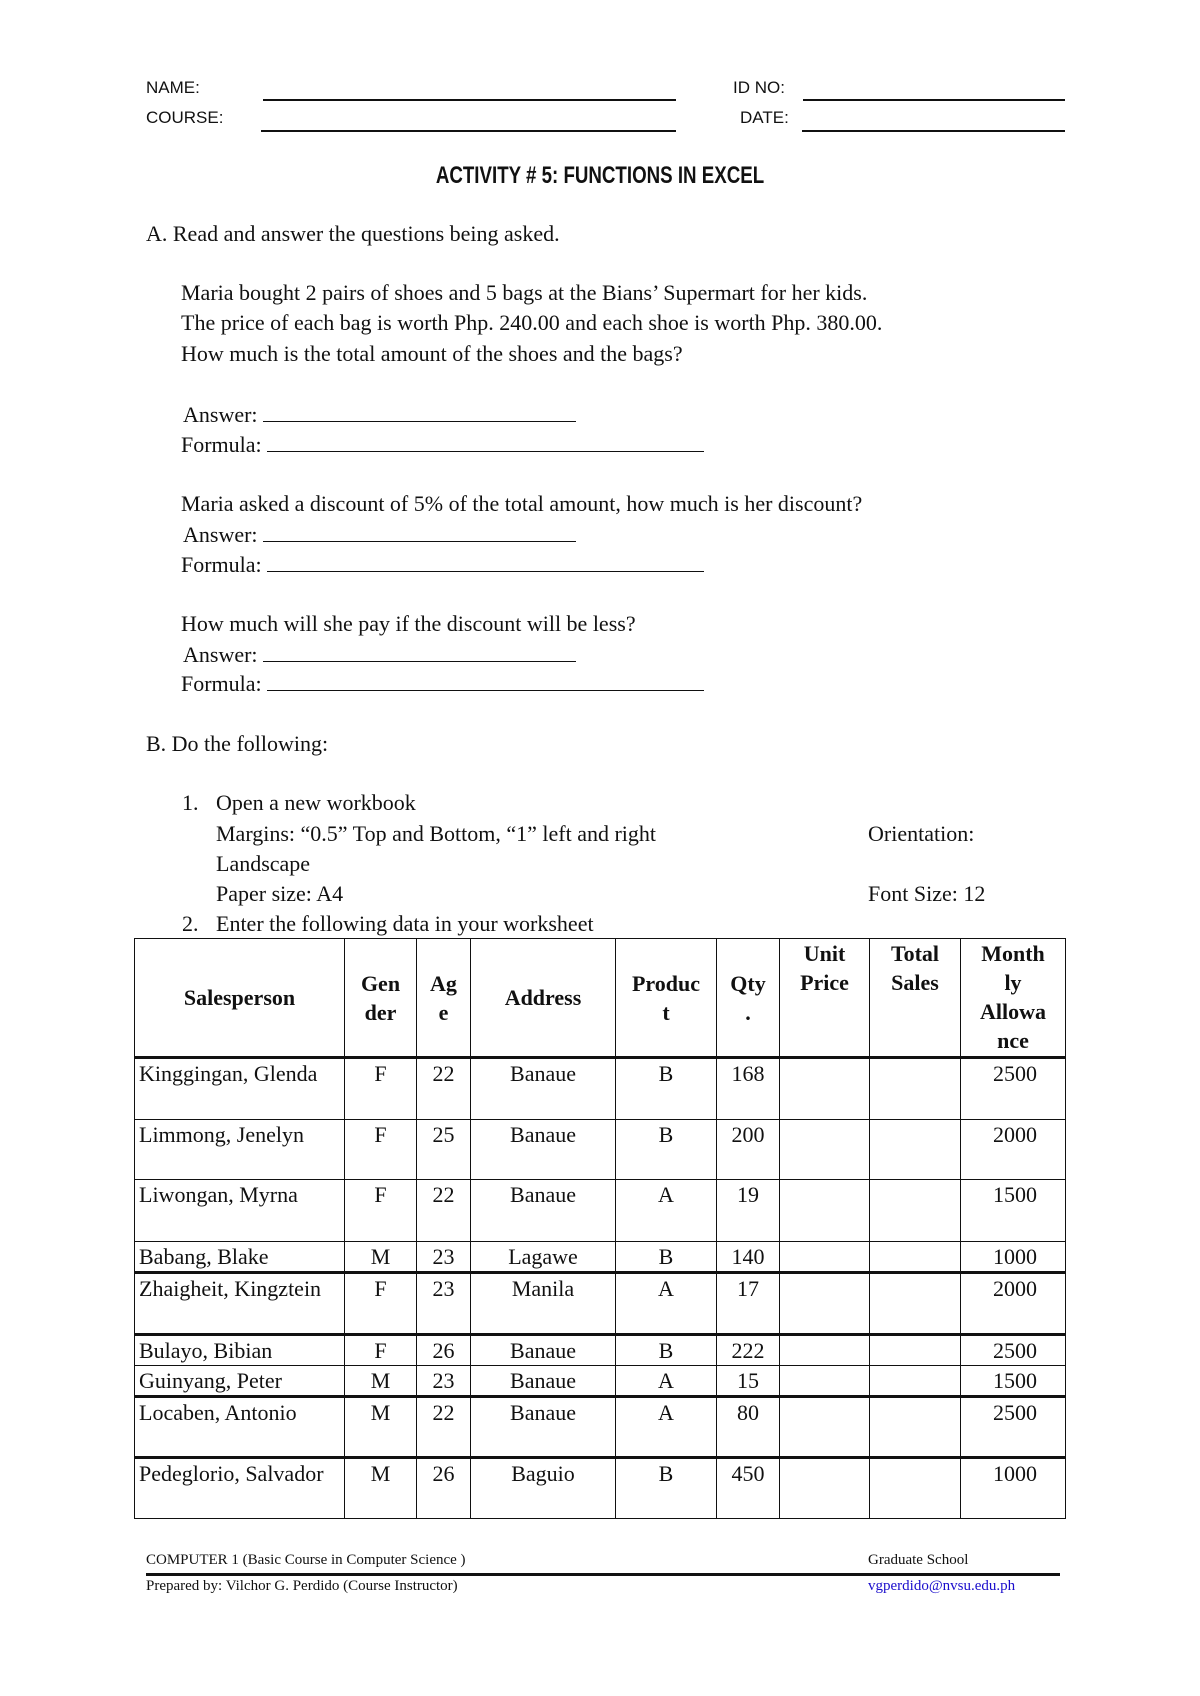  I want to click on cell-address: Baguio, so click(543, 1488).